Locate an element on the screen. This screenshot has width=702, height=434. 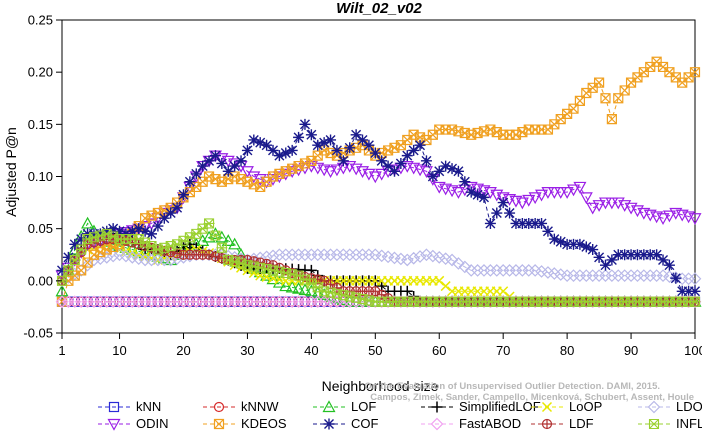
y-tick-label: 0.15 is located at coordinates (40, 124).